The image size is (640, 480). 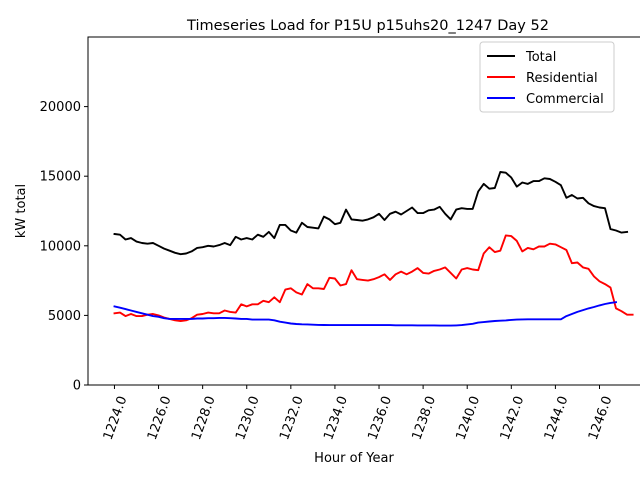 I want to click on series-line-total, so click(x=371, y=213).